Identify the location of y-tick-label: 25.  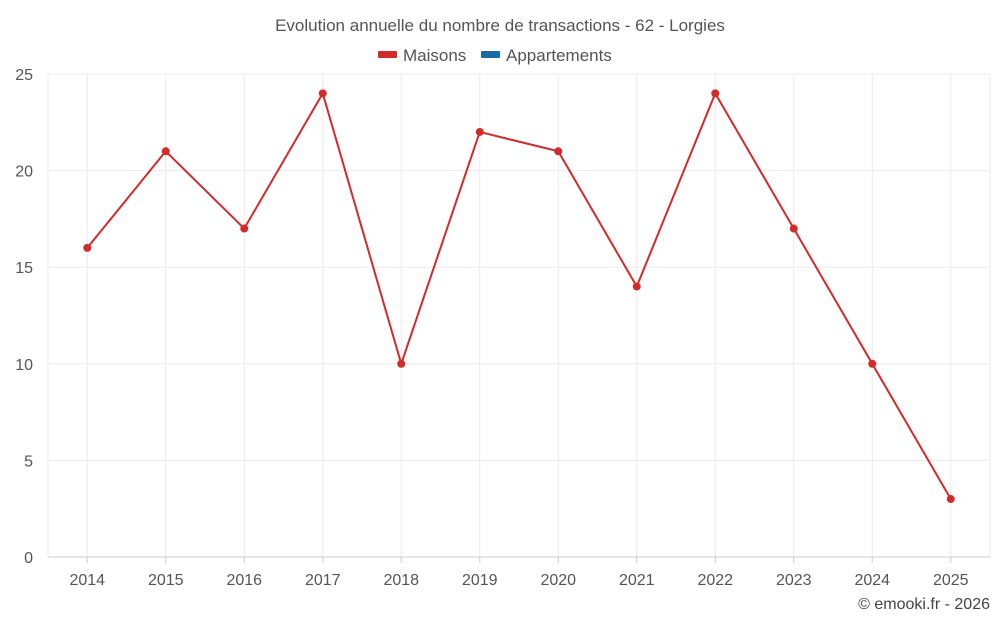
(24, 75).